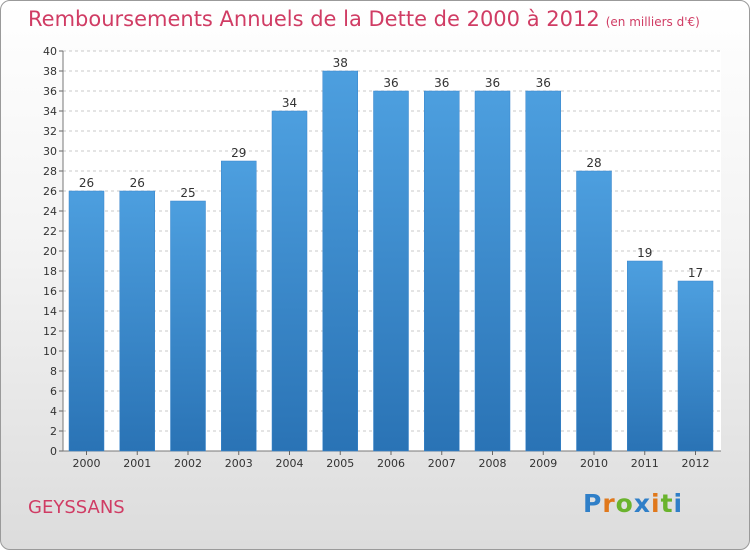 The height and width of the screenshot is (550, 750). Describe the element at coordinates (50, 331) in the screenshot. I see `y-tick-label: 12` at that location.